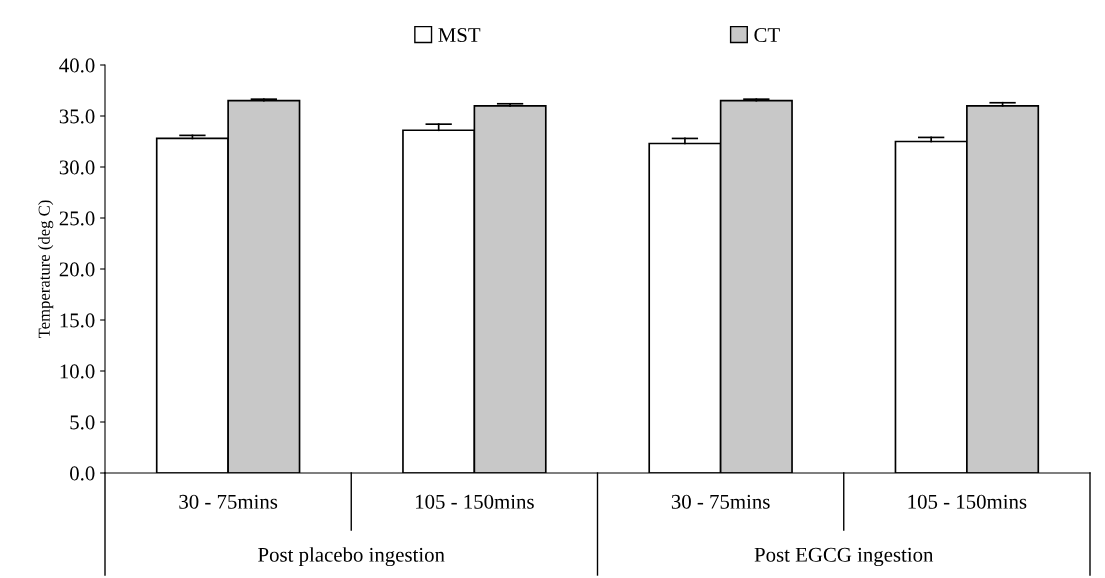 The width and height of the screenshot is (1105, 578). Describe the element at coordinates (844, 557) in the screenshot. I see `text: Post EGCG ingestion` at that location.